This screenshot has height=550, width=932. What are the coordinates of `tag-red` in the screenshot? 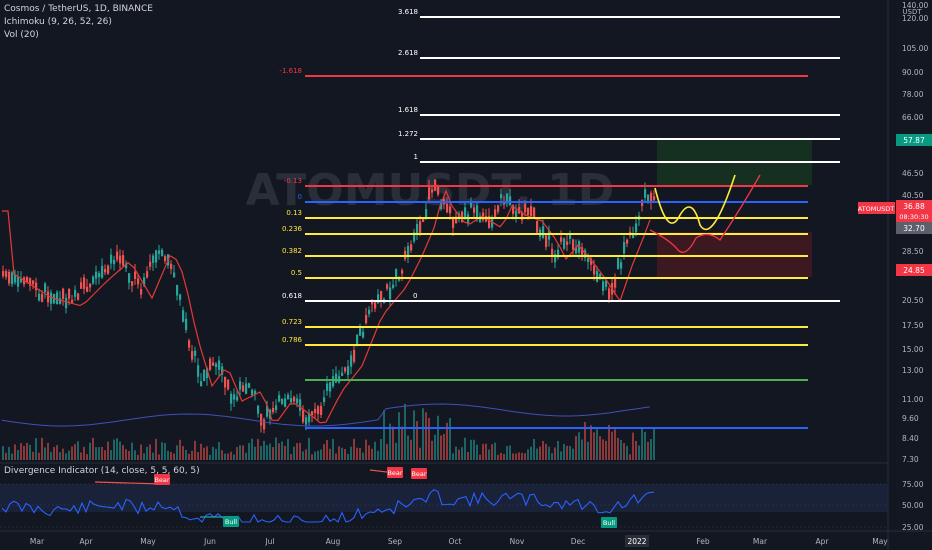 It's located at (914, 270).